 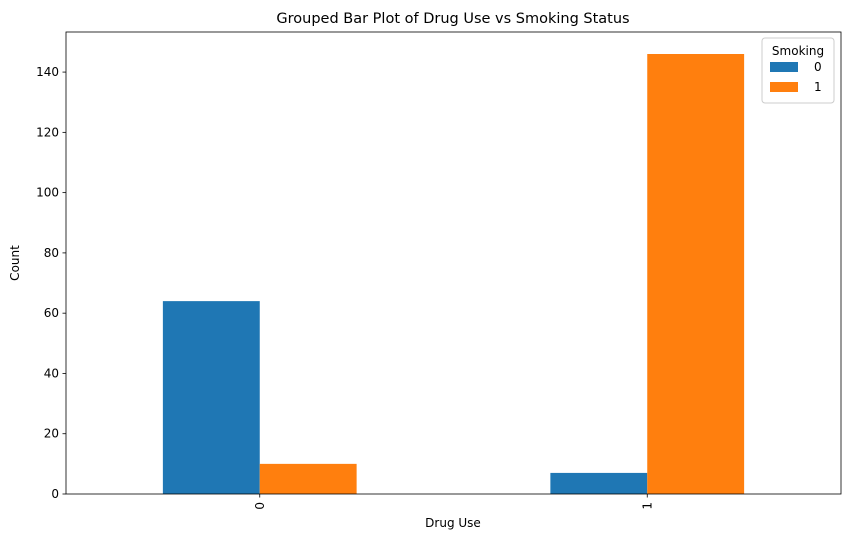 What do you see at coordinates (51, 253) in the screenshot?
I see `y-tick-label: 80` at bounding box center [51, 253].